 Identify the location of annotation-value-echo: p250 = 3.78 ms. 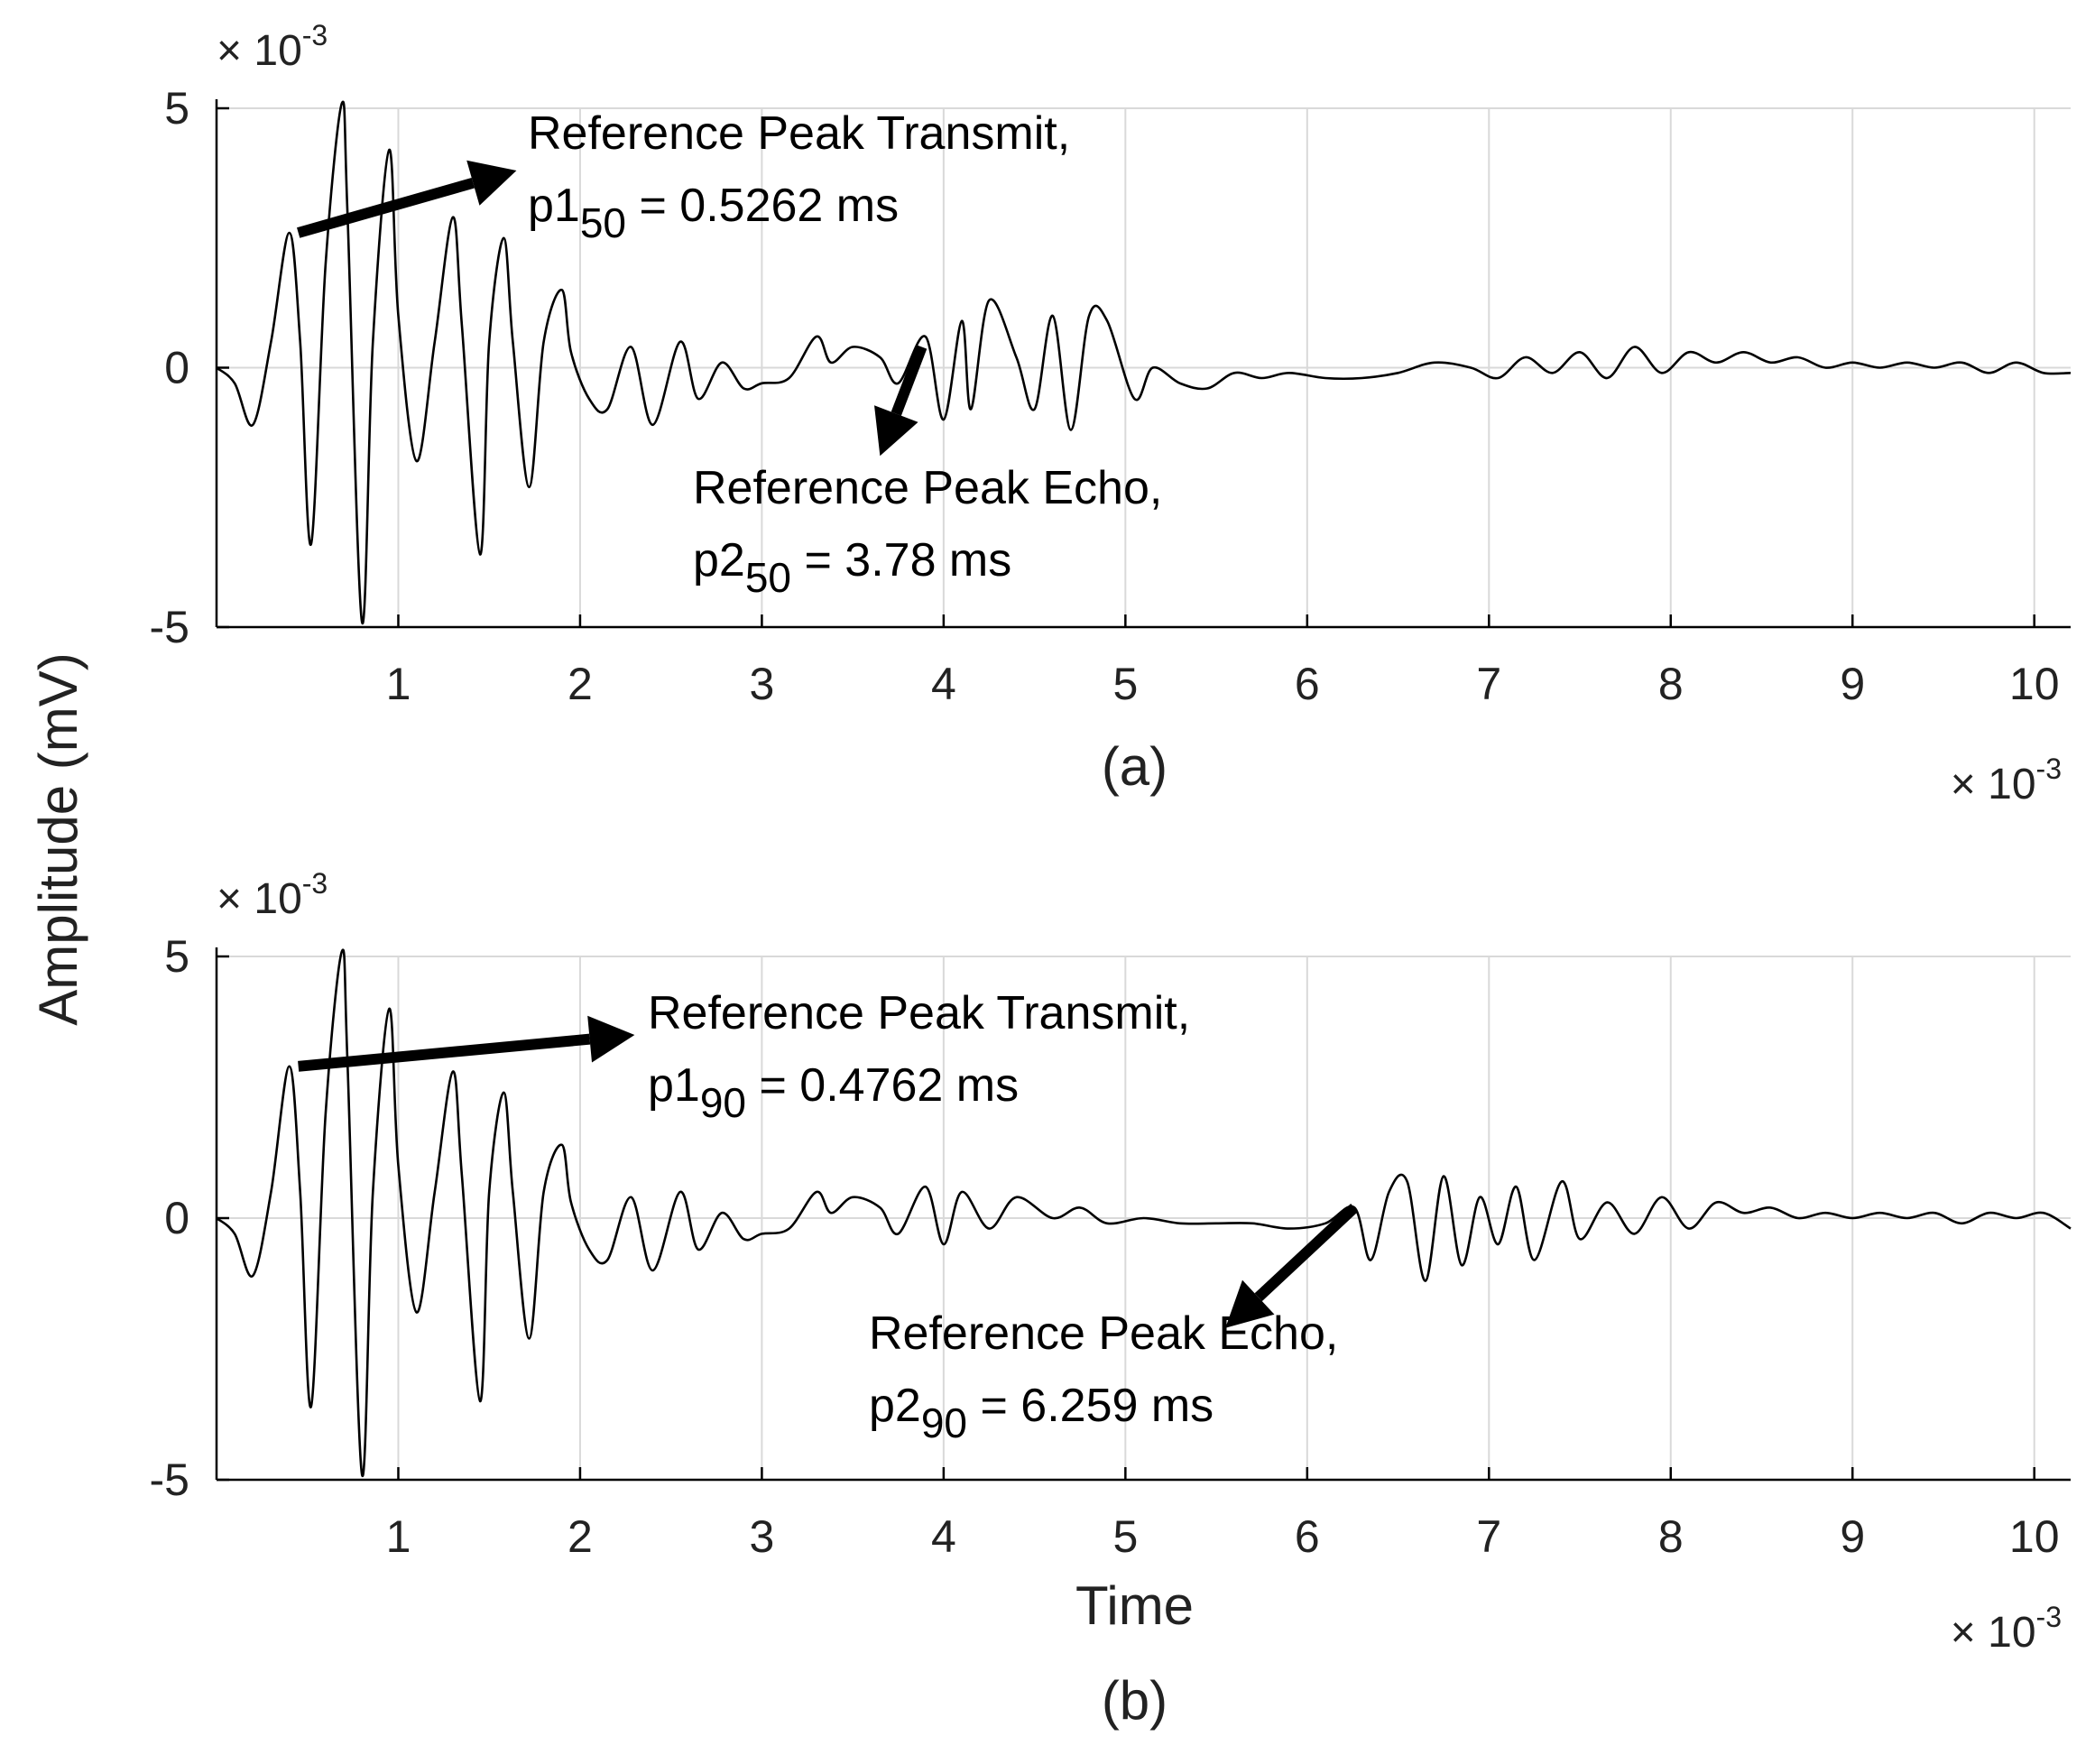
(852, 567).